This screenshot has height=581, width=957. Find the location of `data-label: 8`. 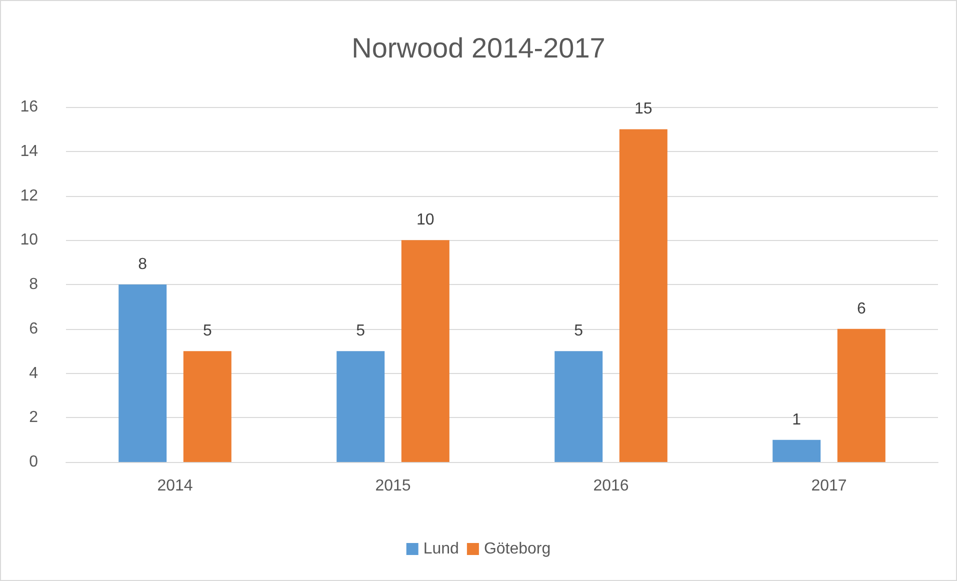

data-label: 8 is located at coordinates (143, 264).